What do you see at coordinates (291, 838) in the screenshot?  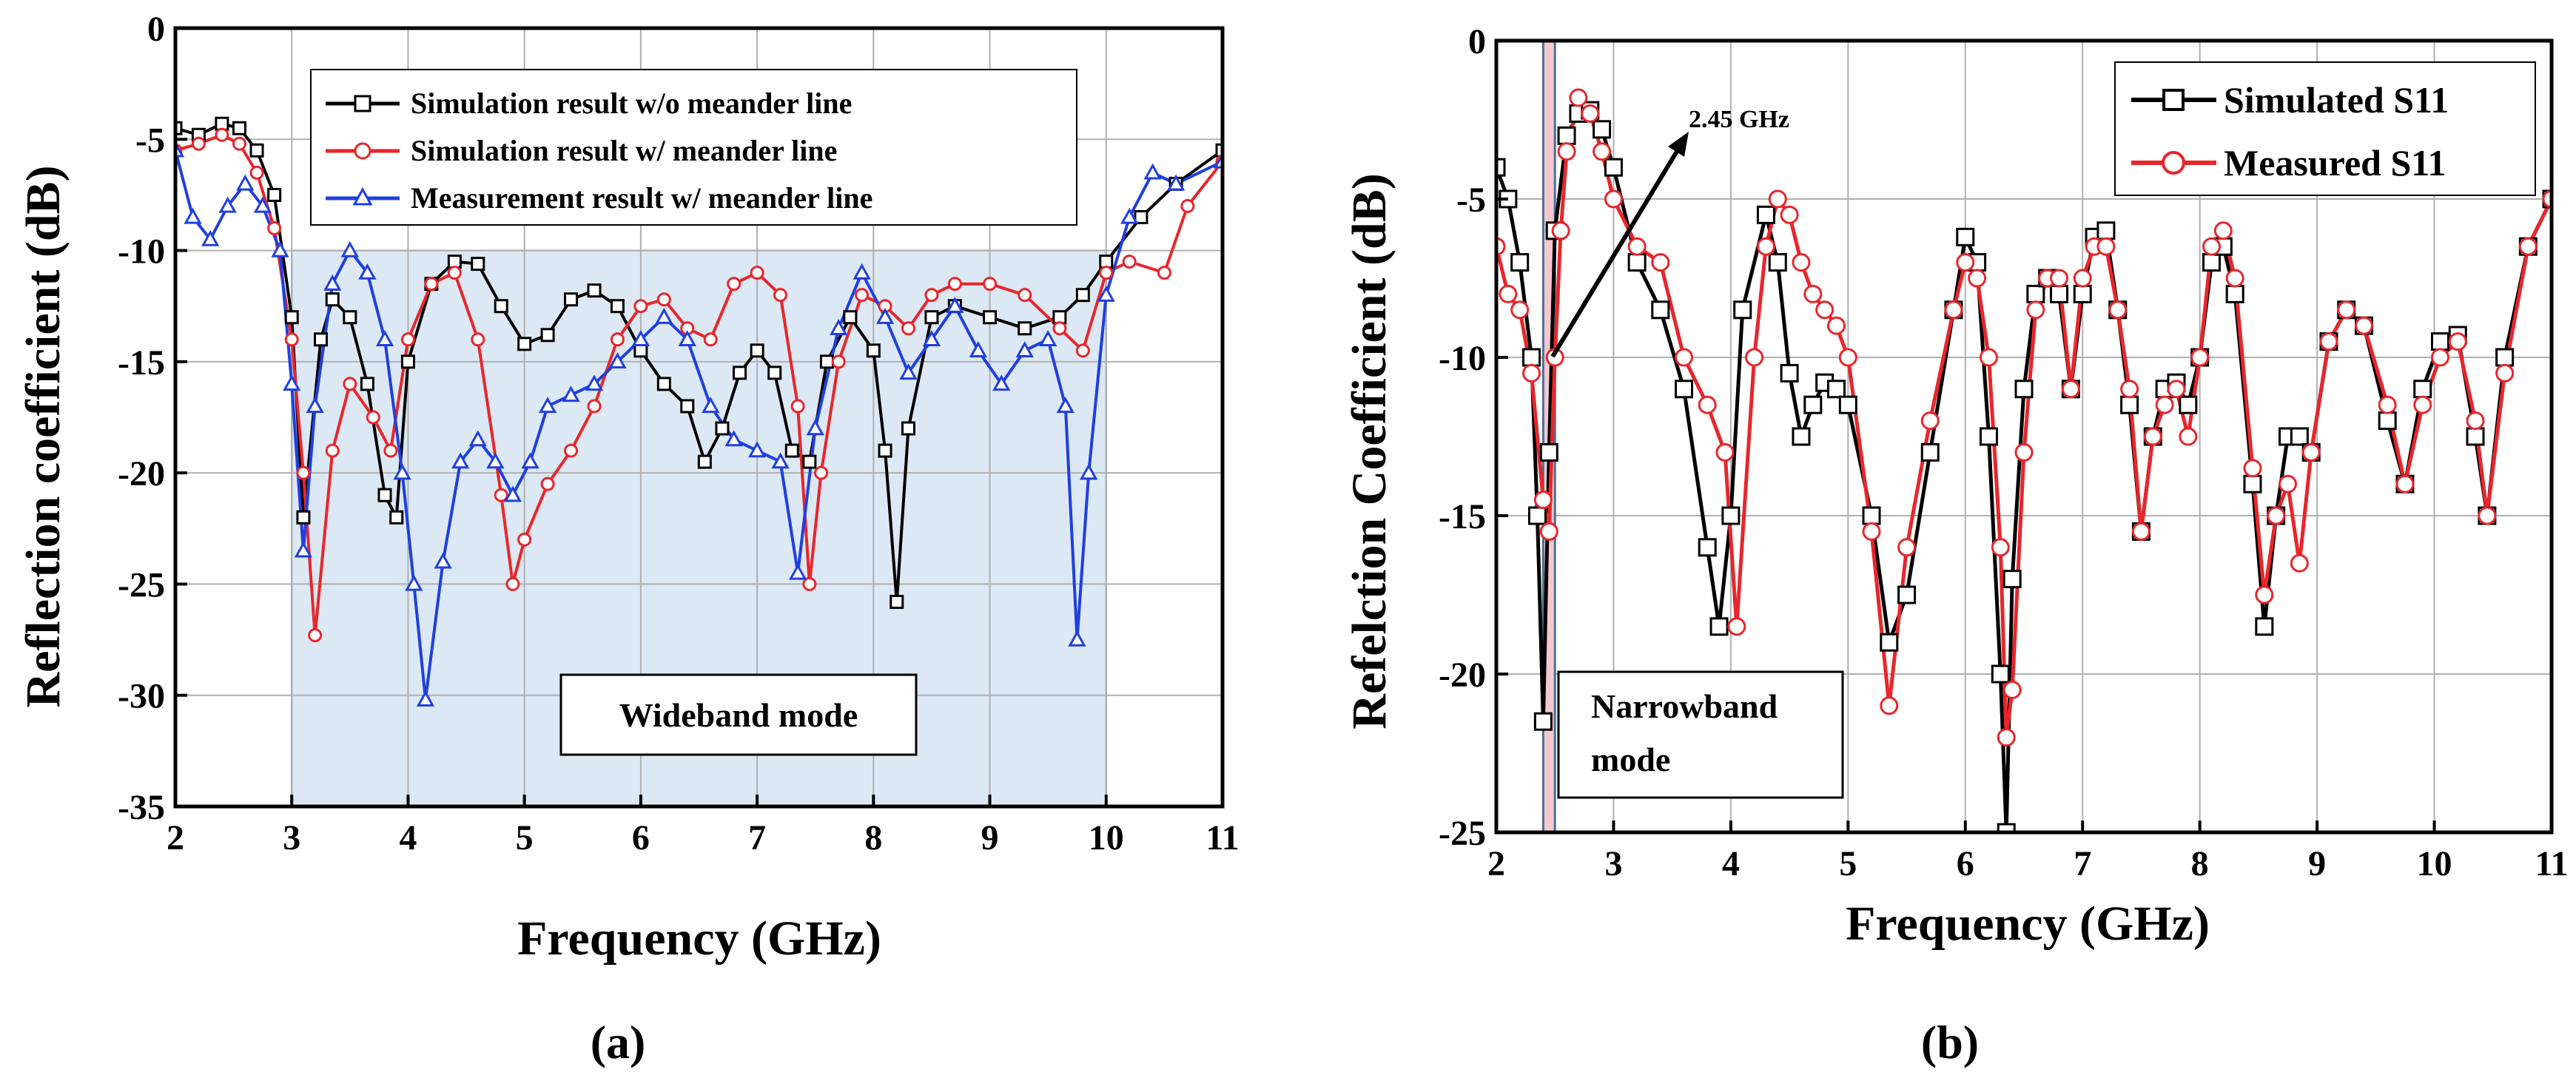 I see `x-tick-label: 3` at bounding box center [291, 838].